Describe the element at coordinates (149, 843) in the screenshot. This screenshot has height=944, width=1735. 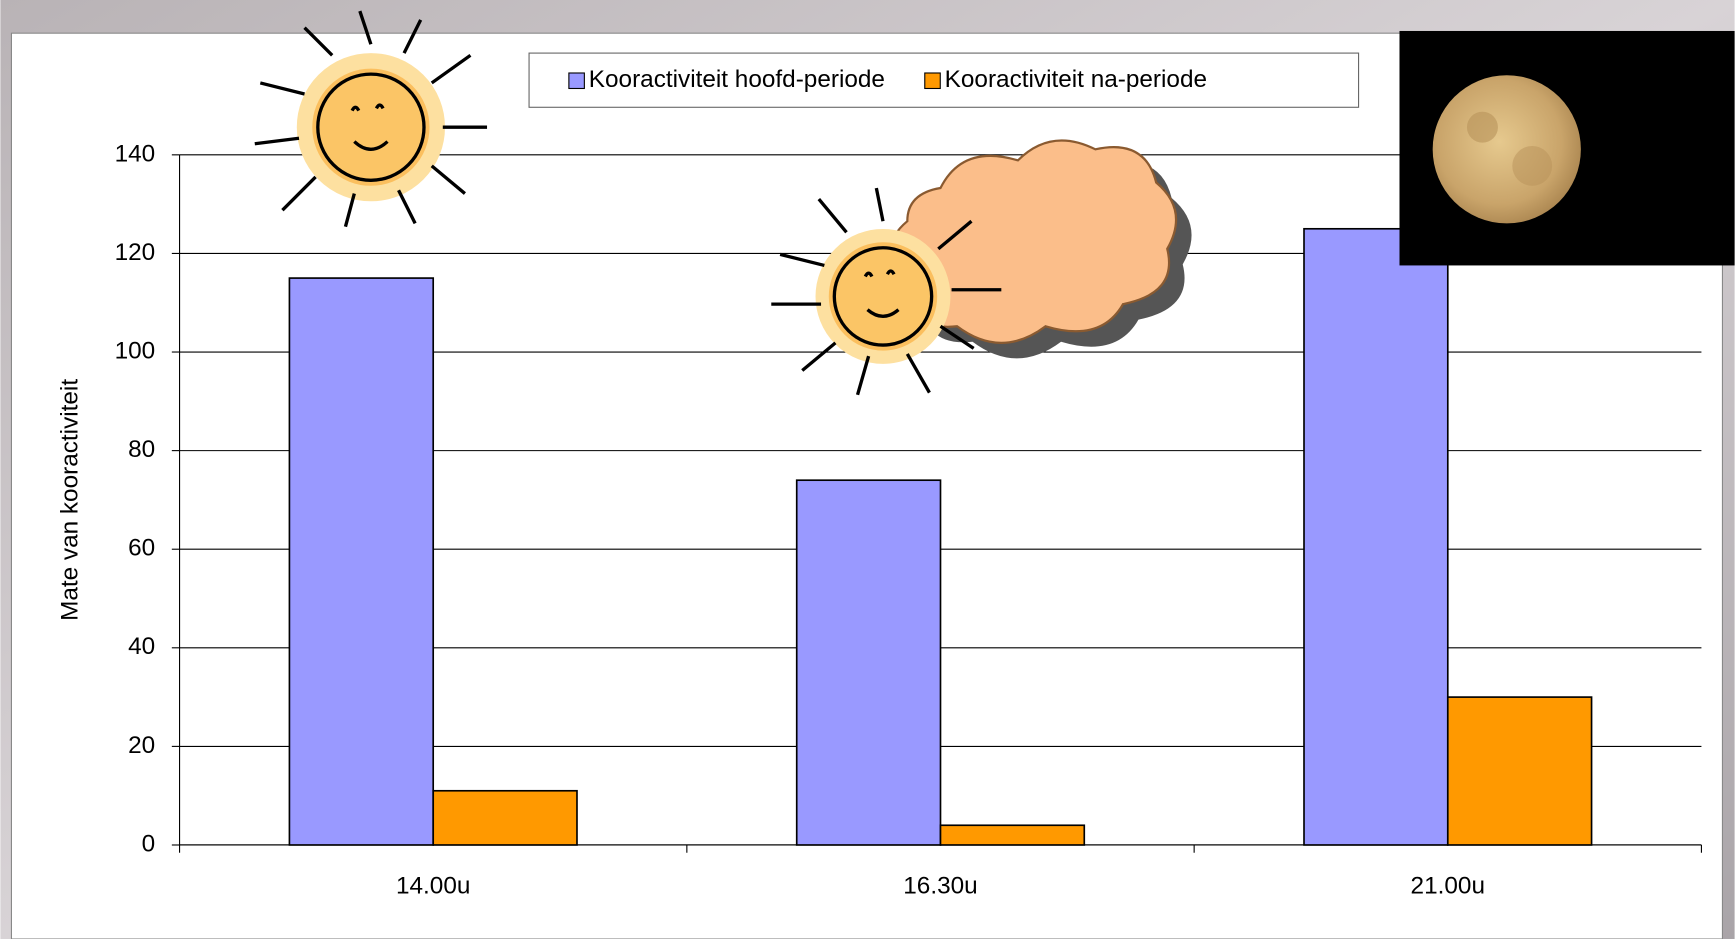
I see `y-tick-label: 0` at that location.